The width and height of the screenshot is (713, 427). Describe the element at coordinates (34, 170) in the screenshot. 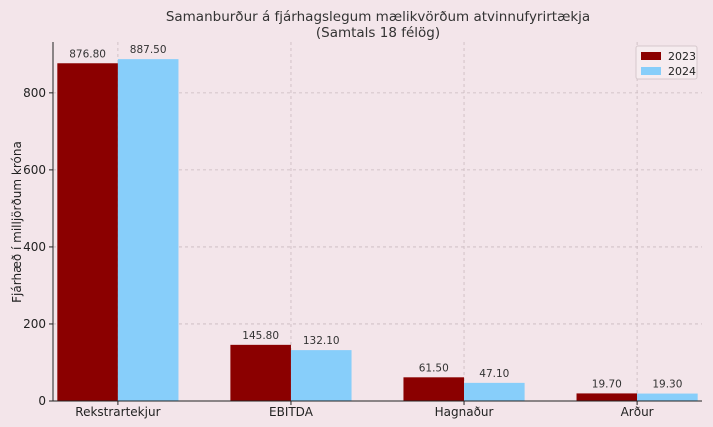

I see `y-tick-label: 600` at that location.